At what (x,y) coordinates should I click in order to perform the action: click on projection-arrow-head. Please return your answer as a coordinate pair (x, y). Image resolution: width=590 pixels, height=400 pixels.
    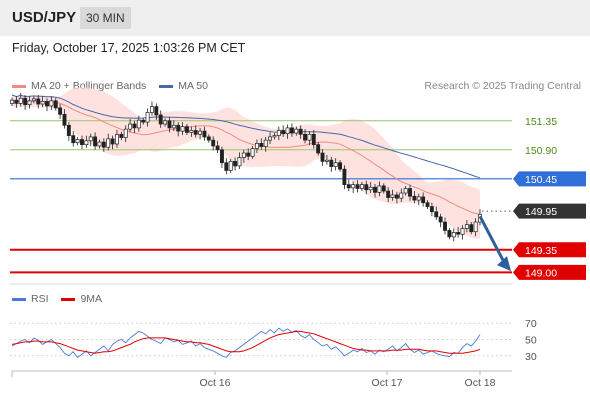
    Looking at the image, I should click on (504, 264).